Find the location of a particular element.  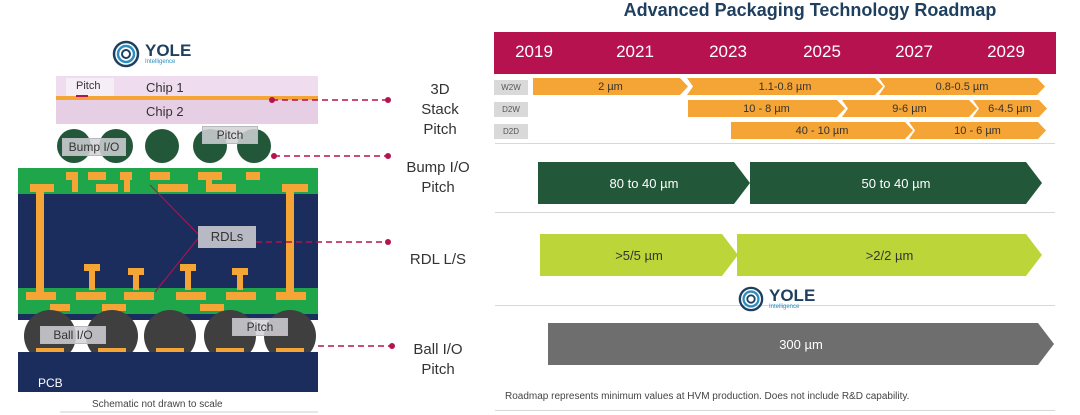

tag-d2d: D2D is located at coordinates (511, 131).